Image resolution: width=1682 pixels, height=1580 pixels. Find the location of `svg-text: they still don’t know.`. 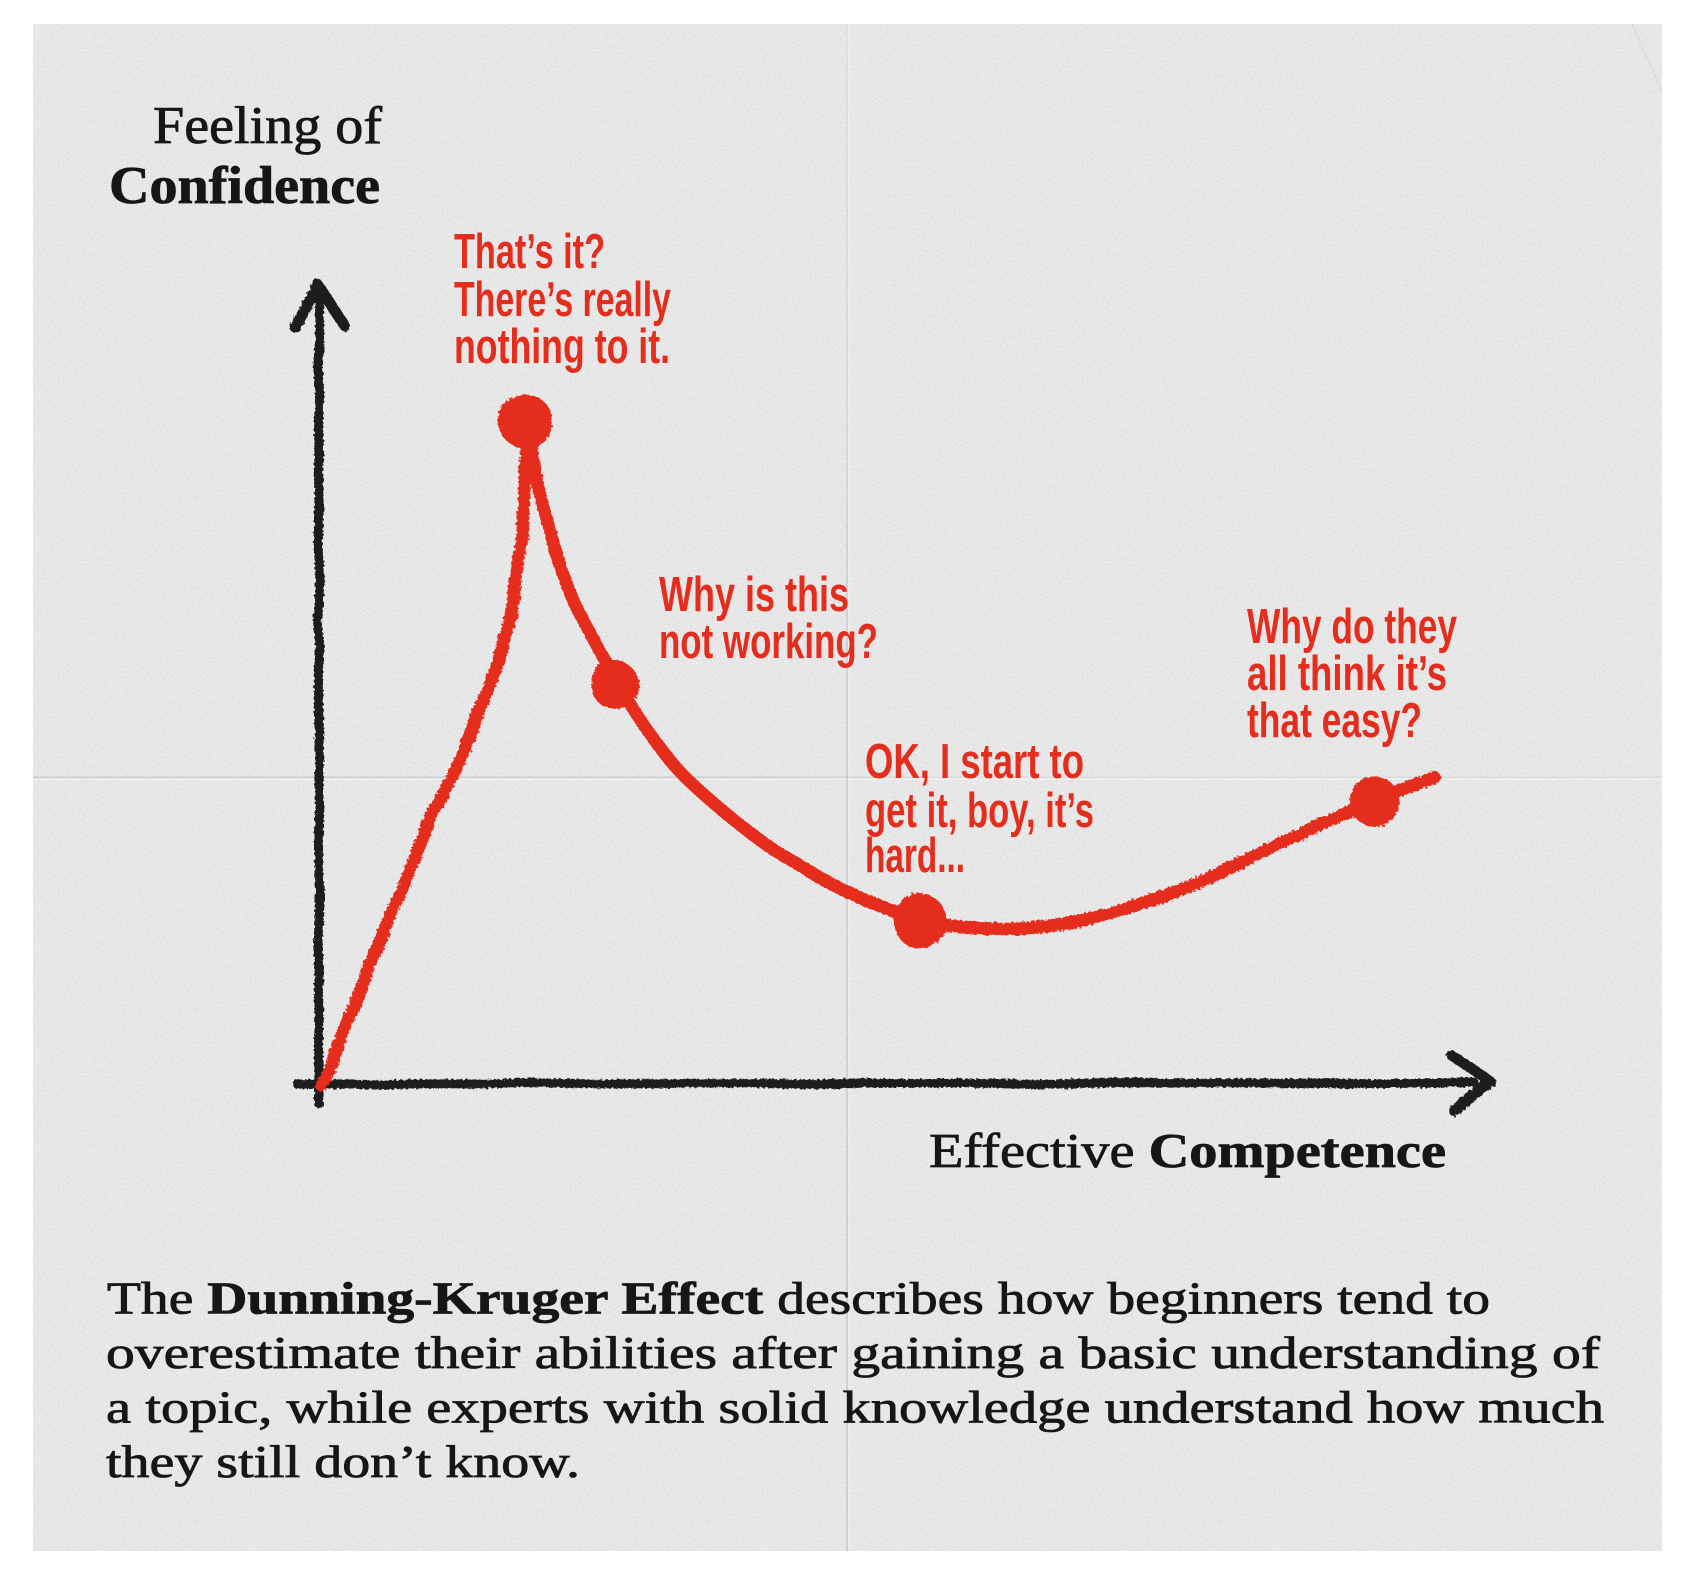

svg-text: they still don’t know. is located at coordinates (343, 1461).